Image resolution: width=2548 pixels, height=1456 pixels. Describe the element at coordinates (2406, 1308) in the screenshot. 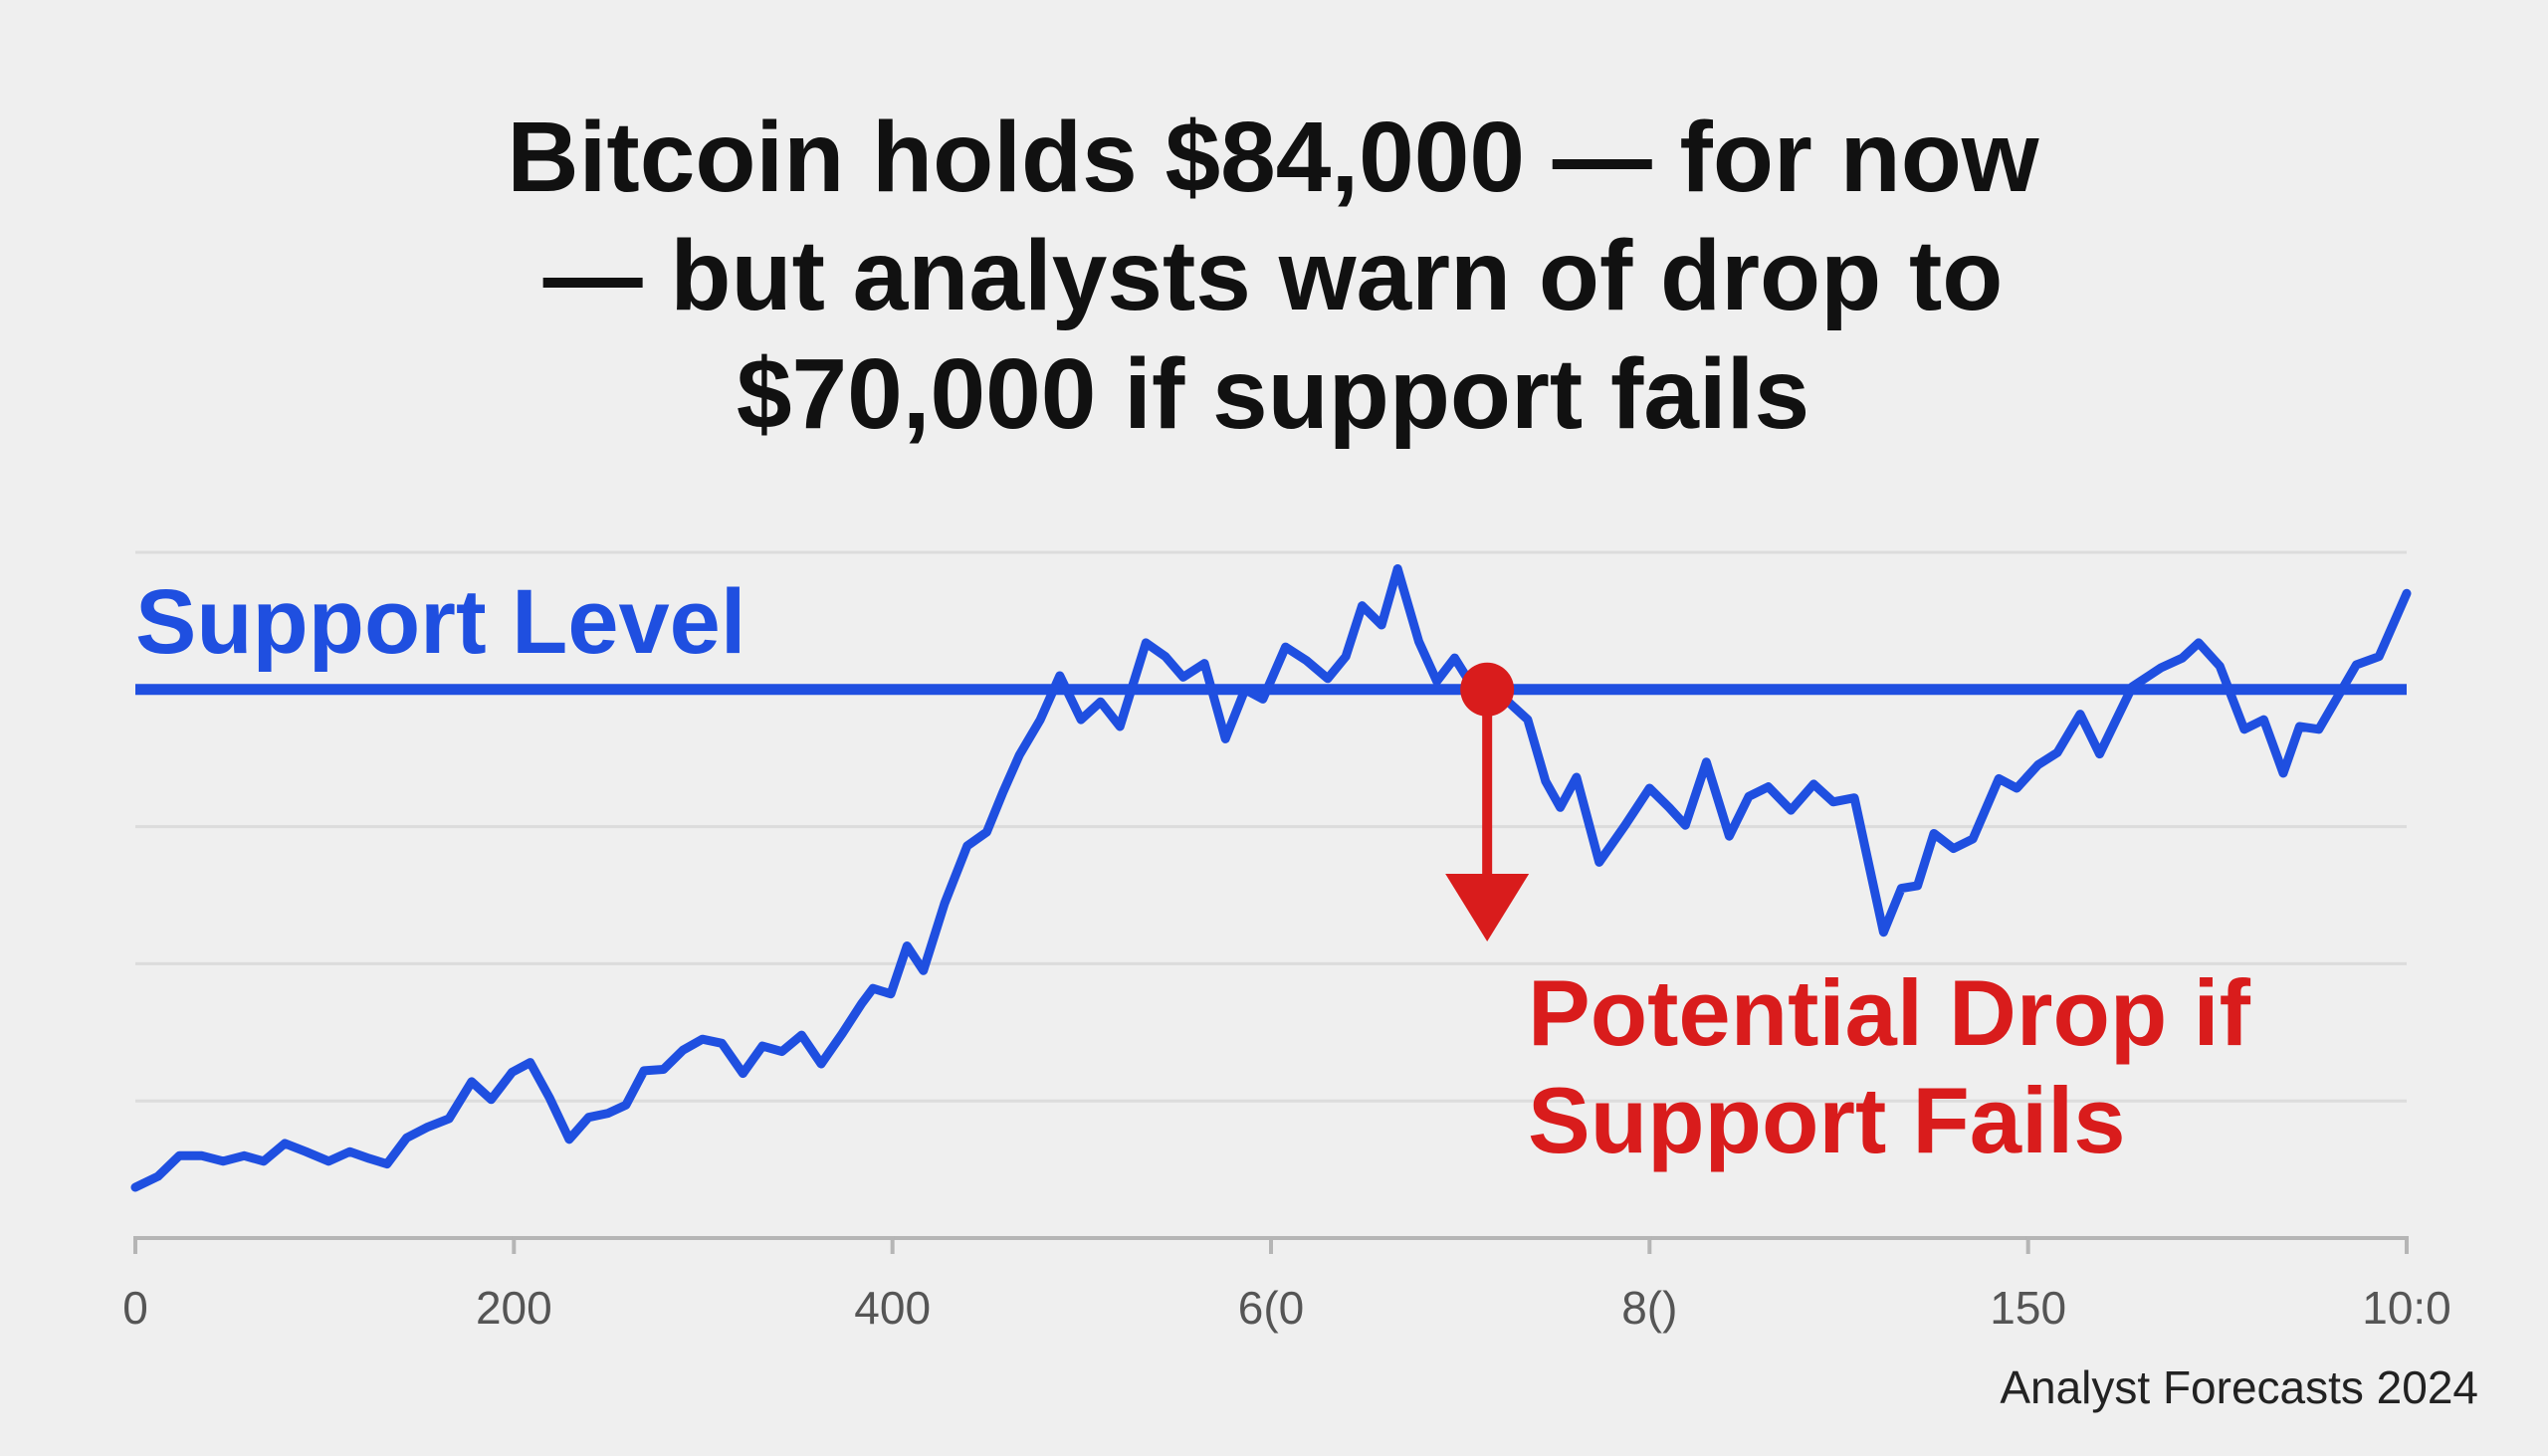

I see `x-tick-label: 10:0` at that location.